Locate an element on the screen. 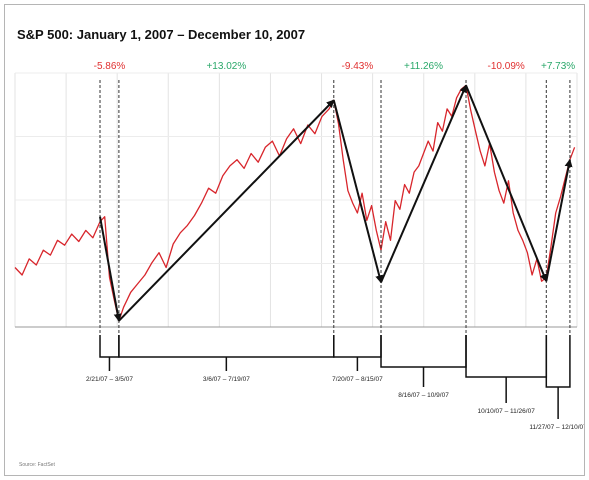 This screenshot has height=480, width=589. period-range-label: 2/21/07 – 3/5/07 is located at coordinates (109, 379).